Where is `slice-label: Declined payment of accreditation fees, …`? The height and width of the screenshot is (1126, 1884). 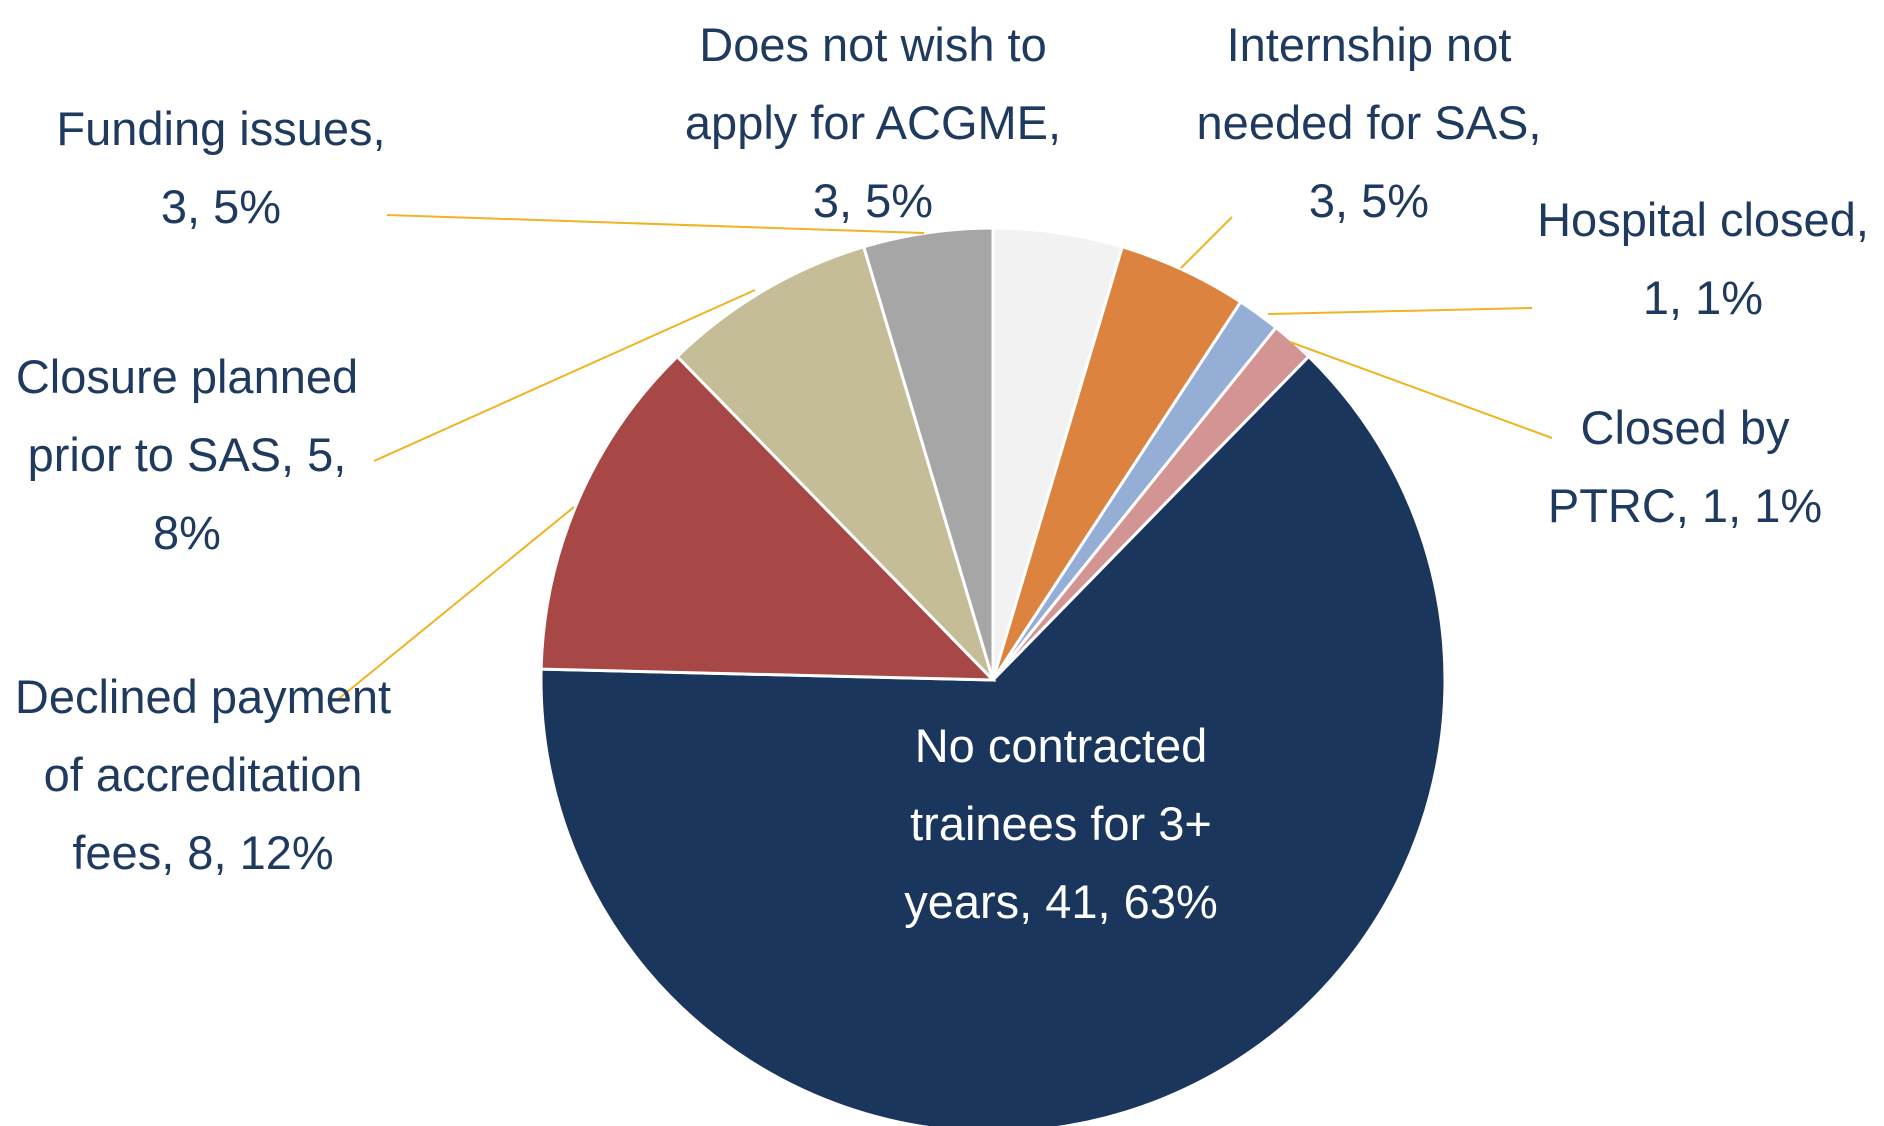
slice-label: Declined payment of accreditation fees, … is located at coordinates (203, 774).